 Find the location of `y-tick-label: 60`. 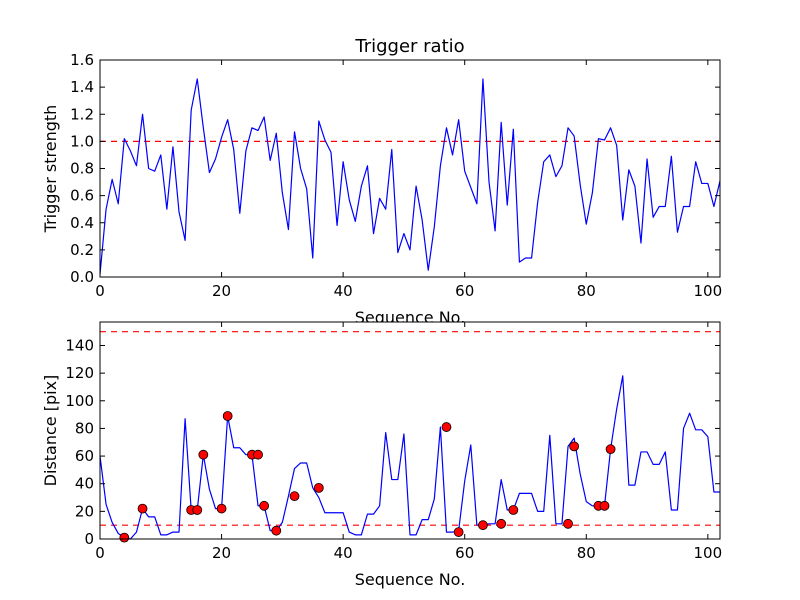

y-tick-label: 60 is located at coordinates (84, 456).